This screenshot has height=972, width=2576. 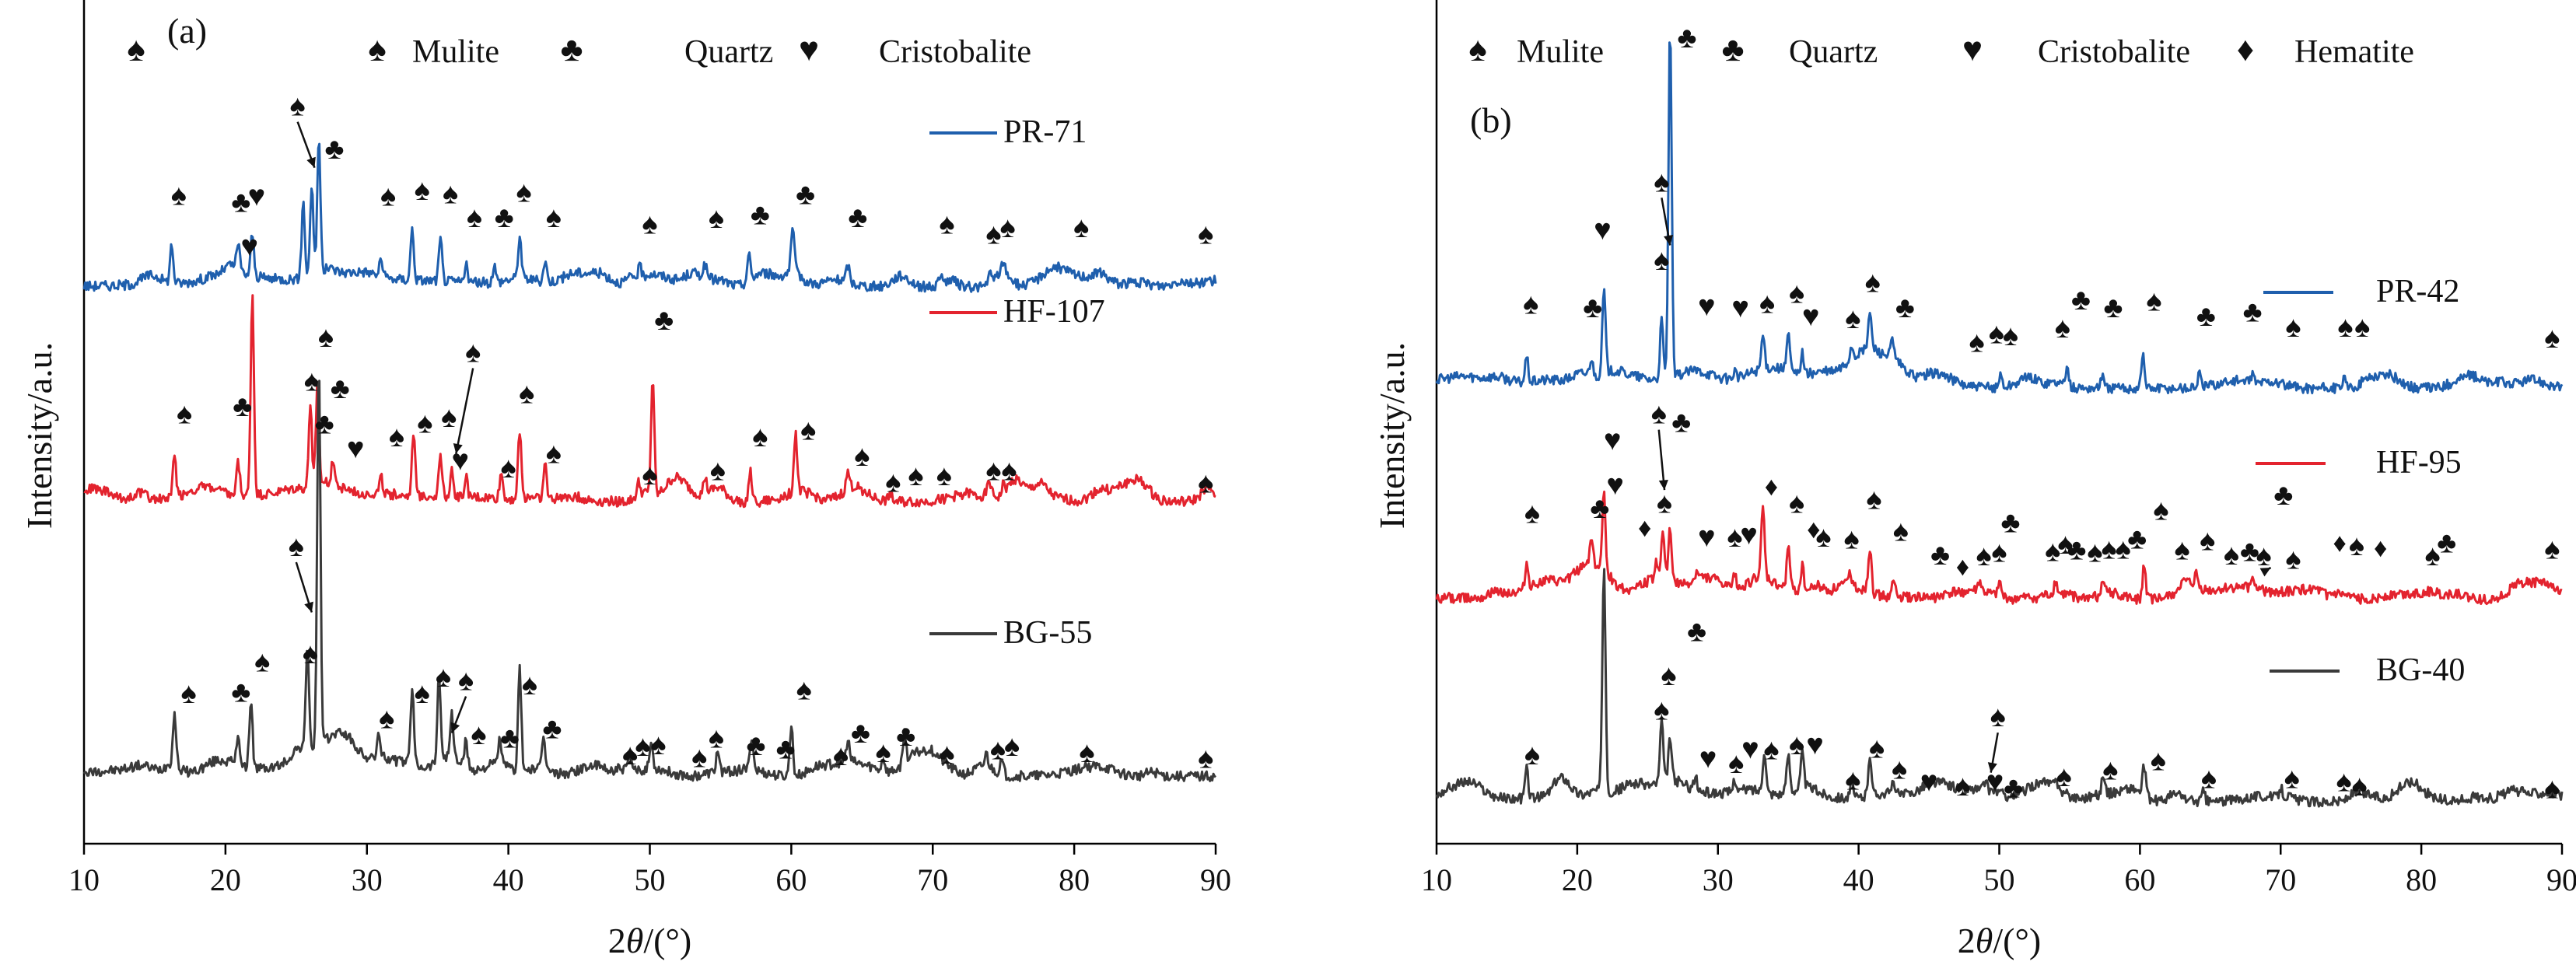 I want to click on x-axis-label-prefix: 2, so click(x=617, y=940).